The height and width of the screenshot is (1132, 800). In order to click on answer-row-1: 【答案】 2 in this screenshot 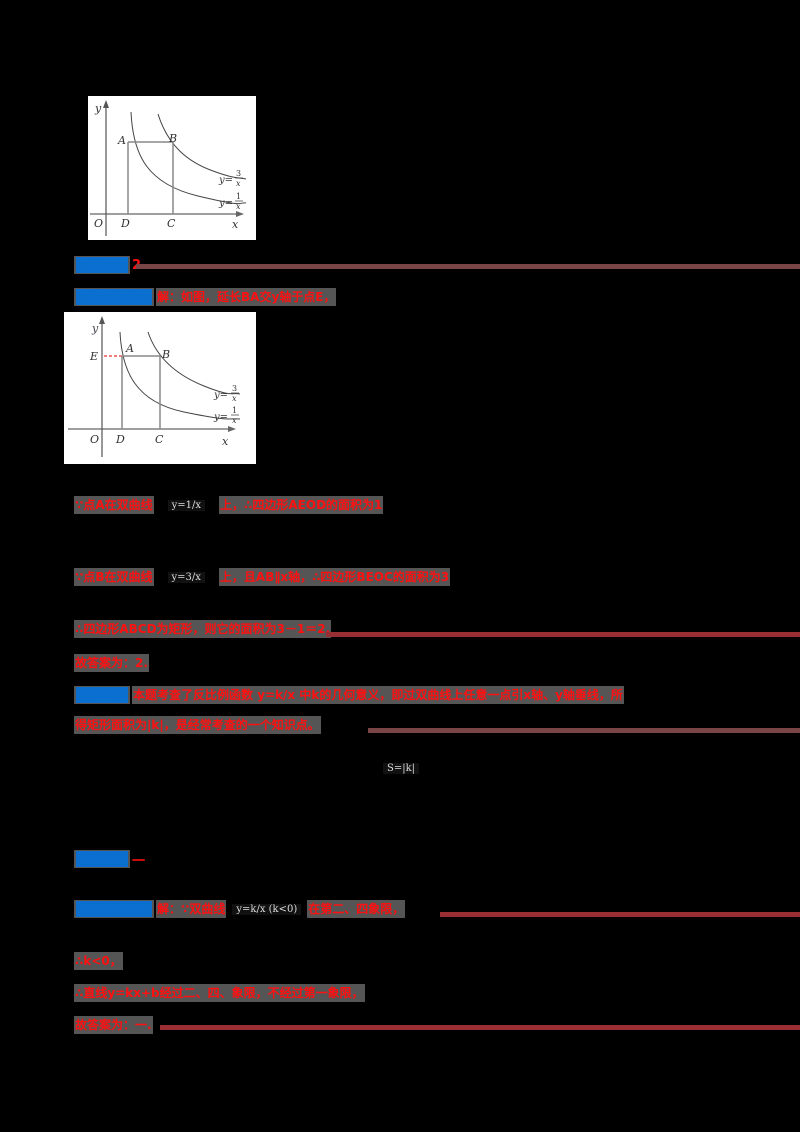, I will do `click(107, 265)`.